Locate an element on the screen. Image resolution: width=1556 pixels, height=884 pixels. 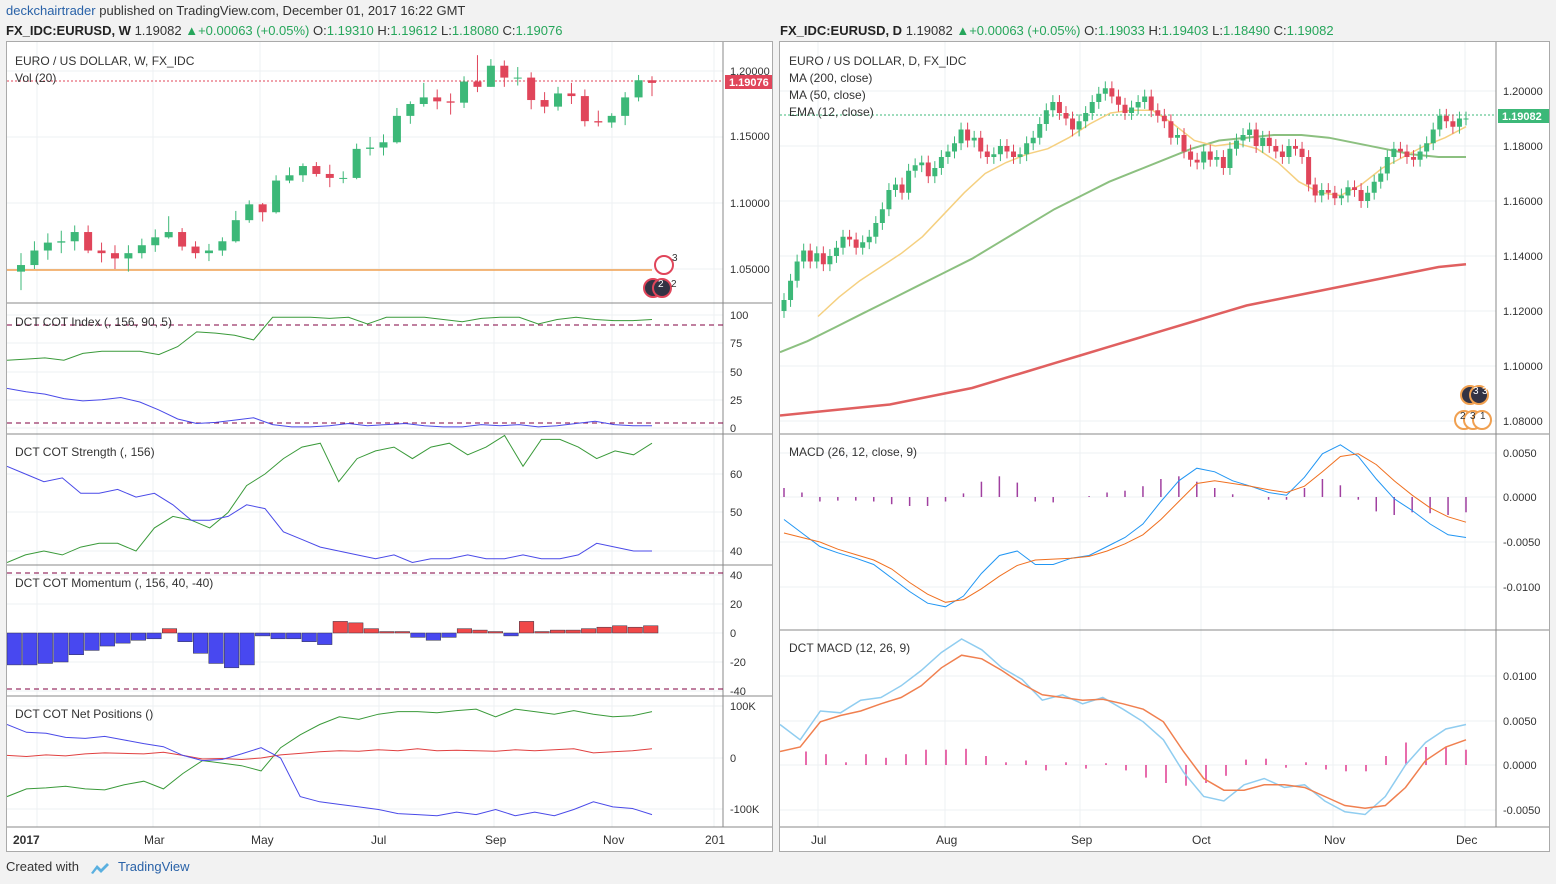
tradingview-link: TradingView is located at coordinates (154, 866).